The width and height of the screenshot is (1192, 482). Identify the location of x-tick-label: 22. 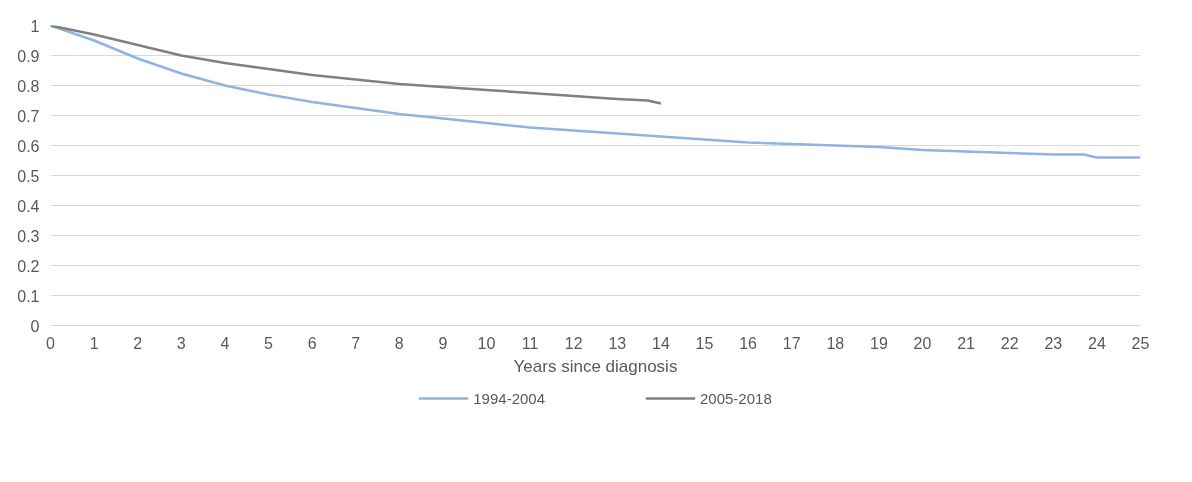
(1009, 343).